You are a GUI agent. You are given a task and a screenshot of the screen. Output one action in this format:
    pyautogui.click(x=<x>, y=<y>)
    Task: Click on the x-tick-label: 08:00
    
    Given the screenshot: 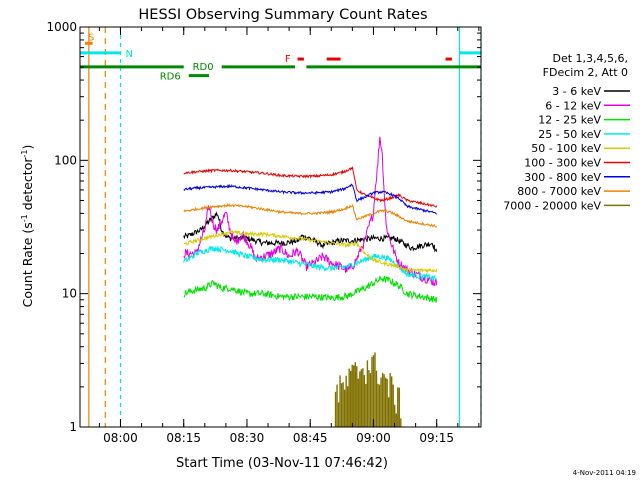 What is the action you would take?
    pyautogui.click(x=120, y=438)
    